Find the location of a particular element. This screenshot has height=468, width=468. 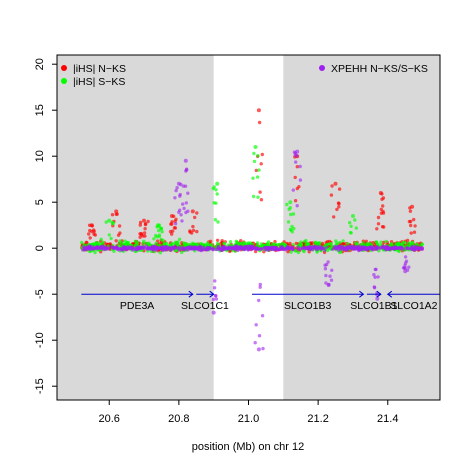

y-tick-label: 20 is located at coordinates (40, 64).